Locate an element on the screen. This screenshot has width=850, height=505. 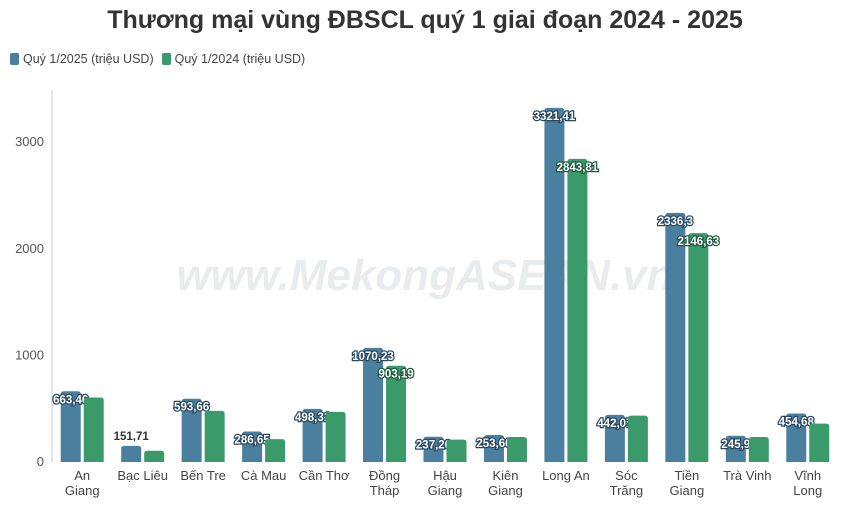
category-label: Đồng is located at coordinates (384, 475).